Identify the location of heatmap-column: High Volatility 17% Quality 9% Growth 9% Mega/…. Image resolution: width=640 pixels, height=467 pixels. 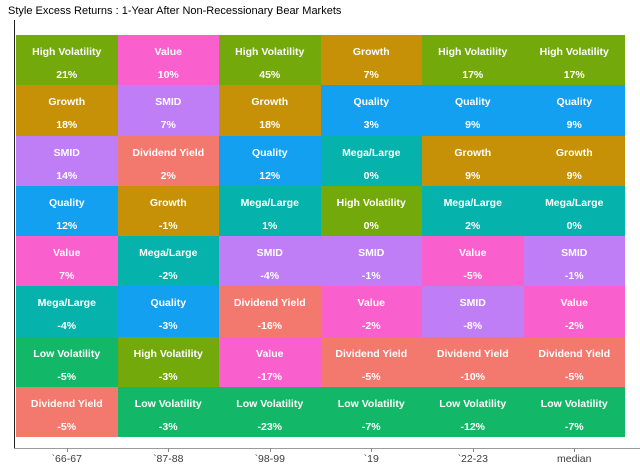
(574, 236).